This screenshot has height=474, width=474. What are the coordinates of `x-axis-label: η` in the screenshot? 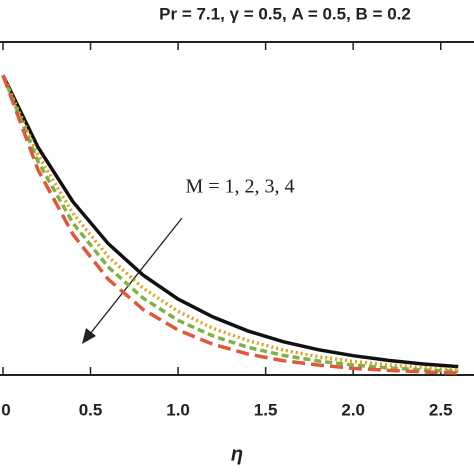 It's located at (237, 454).